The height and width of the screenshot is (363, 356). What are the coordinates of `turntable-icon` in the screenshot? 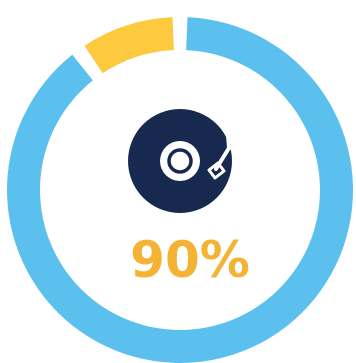 It's located at (181, 153).